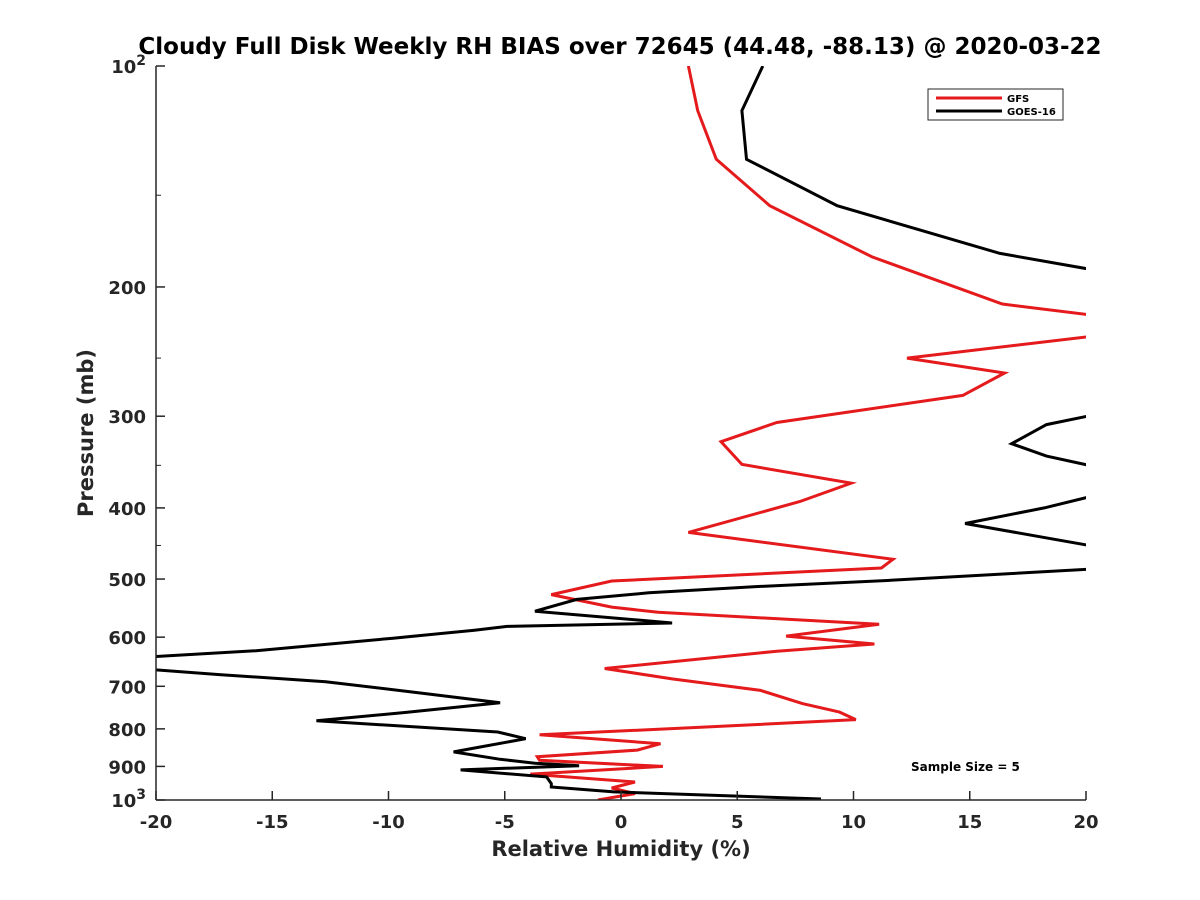  Describe the element at coordinates (620, 849) in the screenshot. I see `x-axis-label: Relative Humidity (%)` at that location.